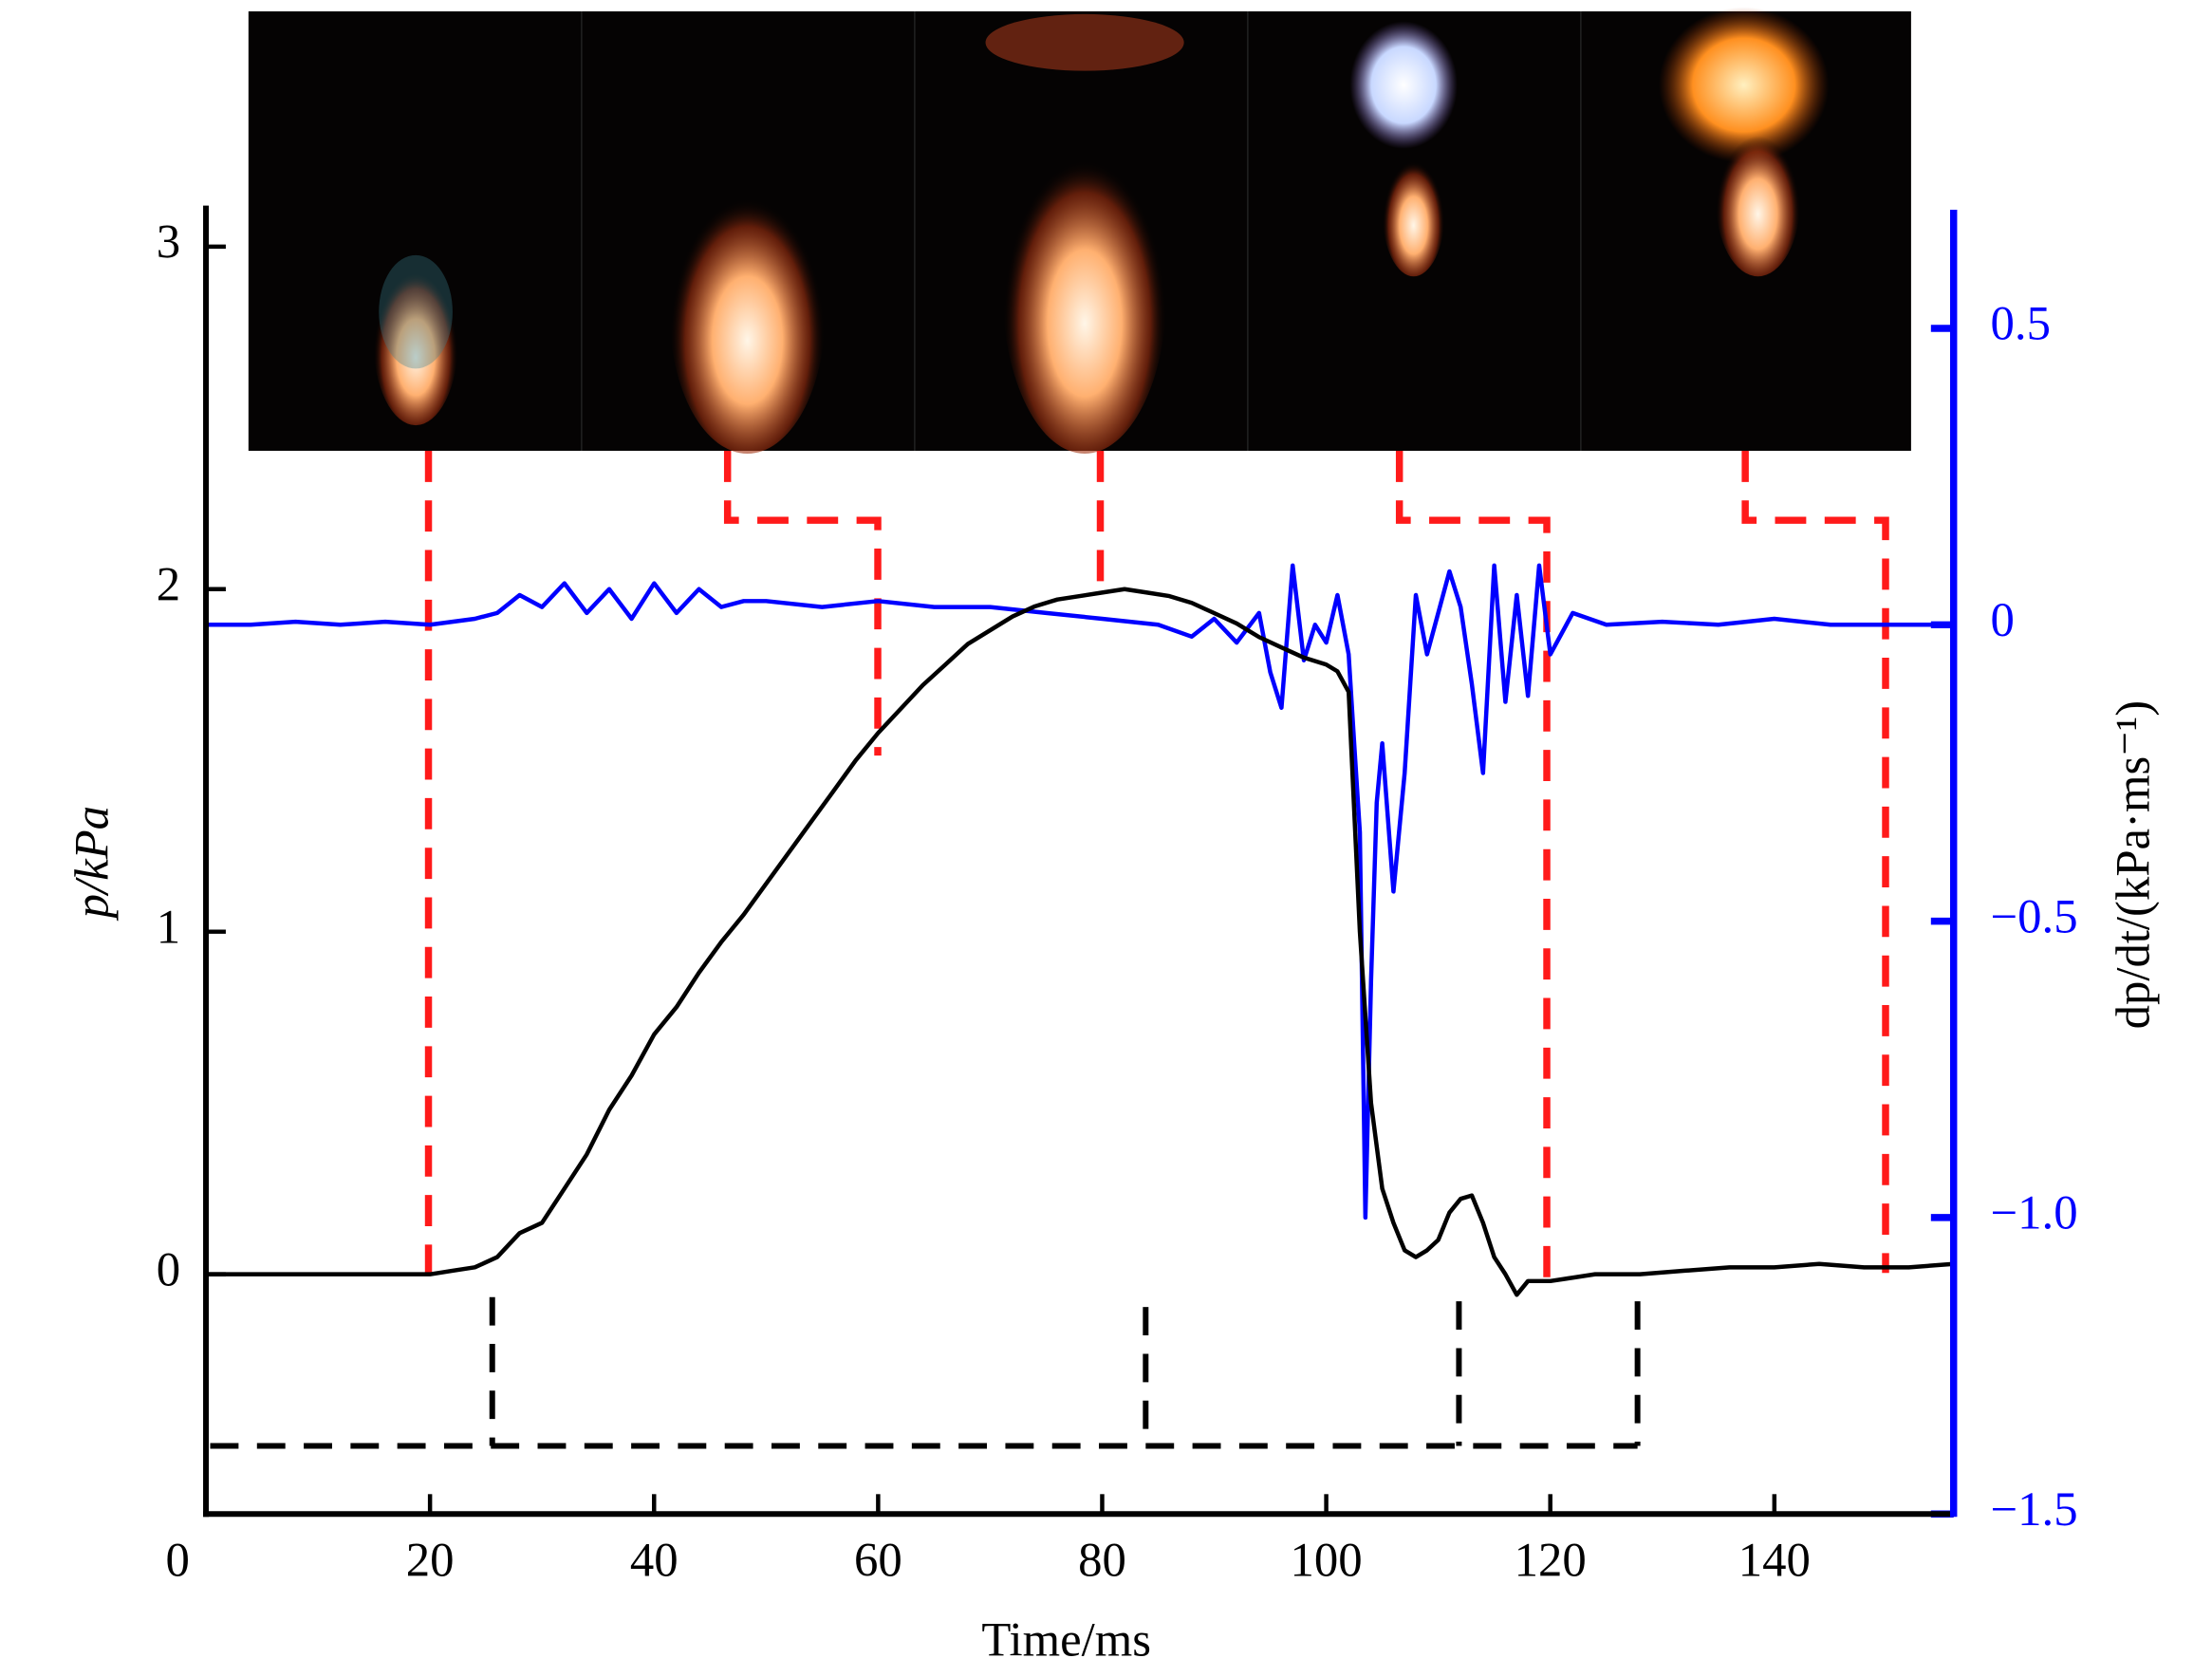 The height and width of the screenshot is (1677, 2212). What do you see at coordinates (1327, 1560) in the screenshot?
I see `x-tick-label: 100` at bounding box center [1327, 1560].